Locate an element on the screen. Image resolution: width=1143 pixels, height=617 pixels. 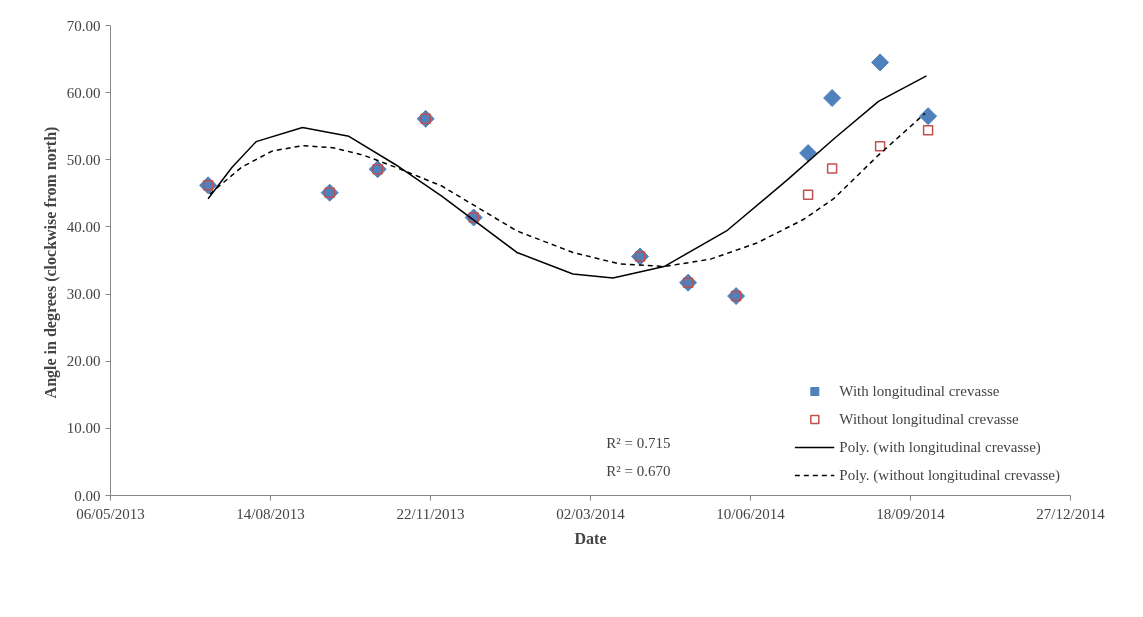
y-tick-label: 0.00 is located at coordinates (87, 495).